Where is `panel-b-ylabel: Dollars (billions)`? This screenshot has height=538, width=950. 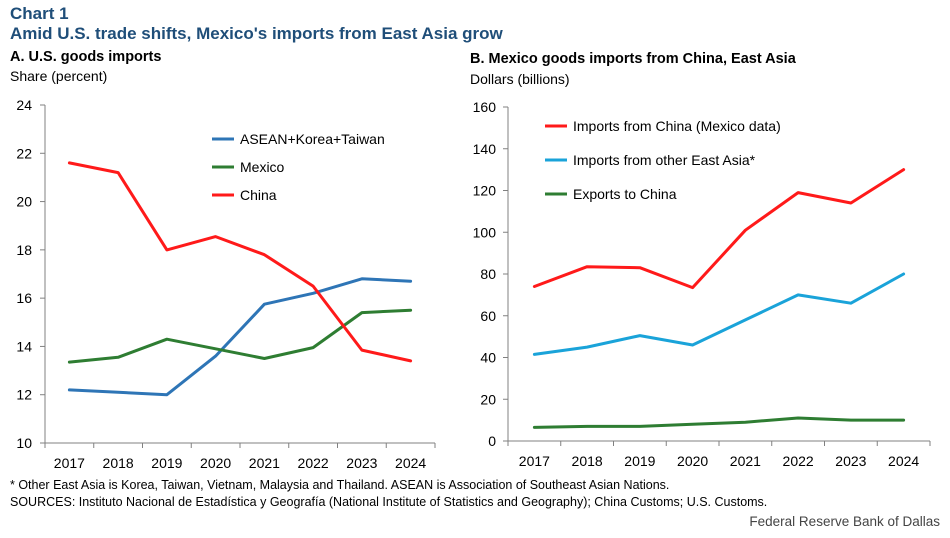 panel-b-ylabel: Dollars (billions) is located at coordinates (520, 79).